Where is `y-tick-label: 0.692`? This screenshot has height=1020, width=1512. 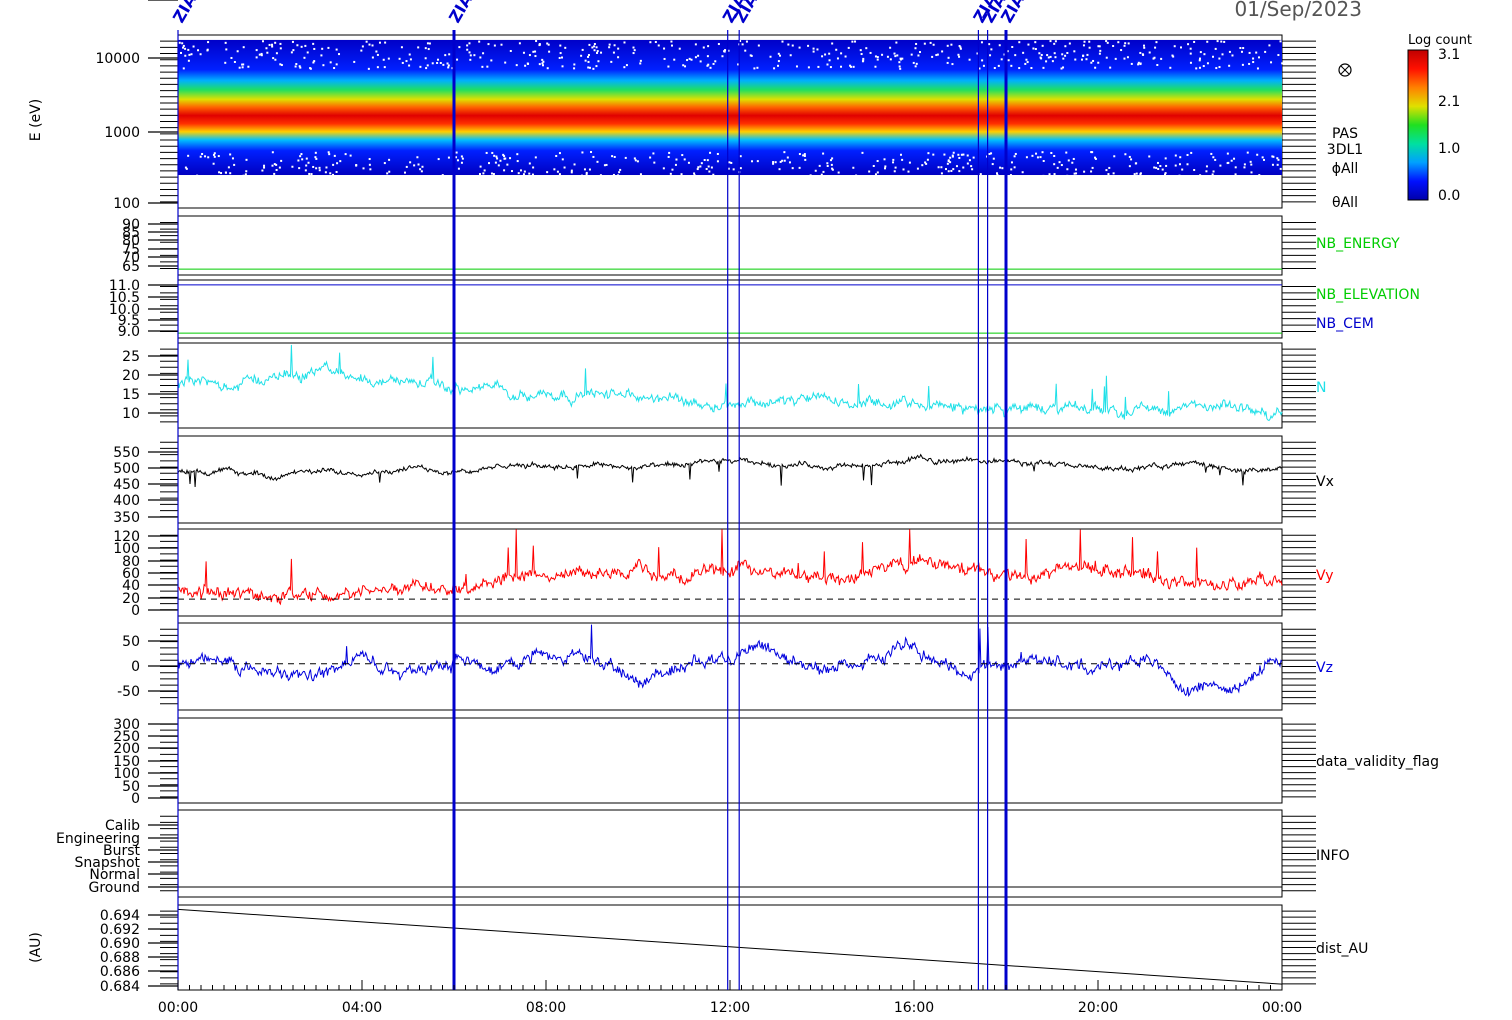 y-tick-label: 0.692 is located at coordinates (120, 930).